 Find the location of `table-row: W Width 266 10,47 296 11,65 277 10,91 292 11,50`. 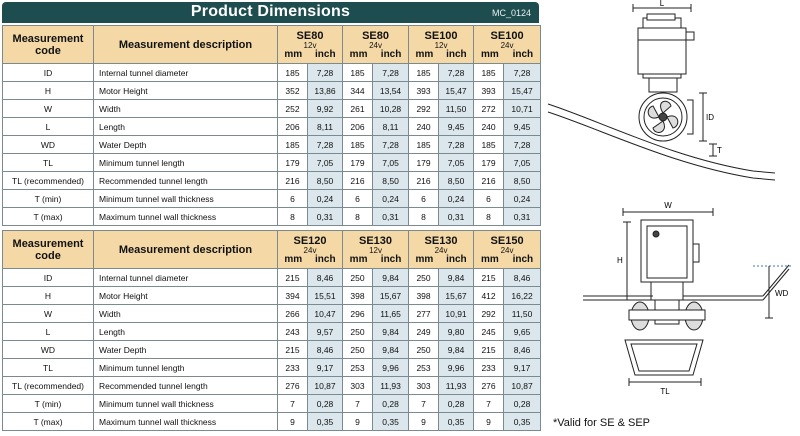

table-row: W Width 266 10,47 296 11,65 277 10,91 292 11,50 is located at coordinates (272, 313).